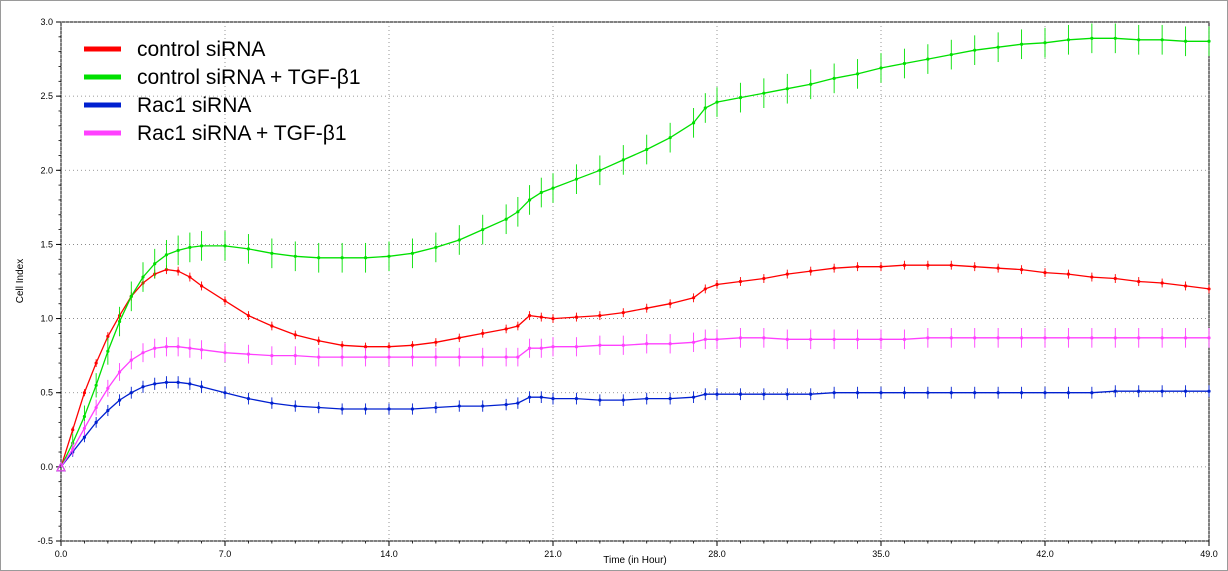 The height and width of the screenshot is (571, 1228). I want to click on x-axis-title: Time (in Hour), so click(635, 560).